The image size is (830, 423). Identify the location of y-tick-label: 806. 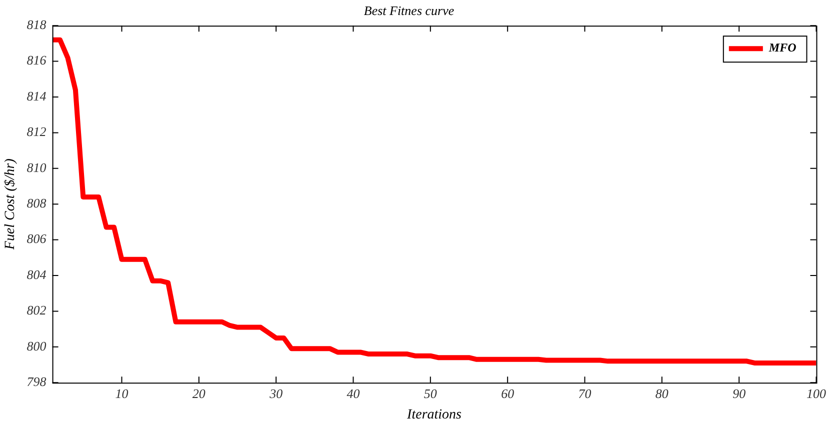
(36, 238).